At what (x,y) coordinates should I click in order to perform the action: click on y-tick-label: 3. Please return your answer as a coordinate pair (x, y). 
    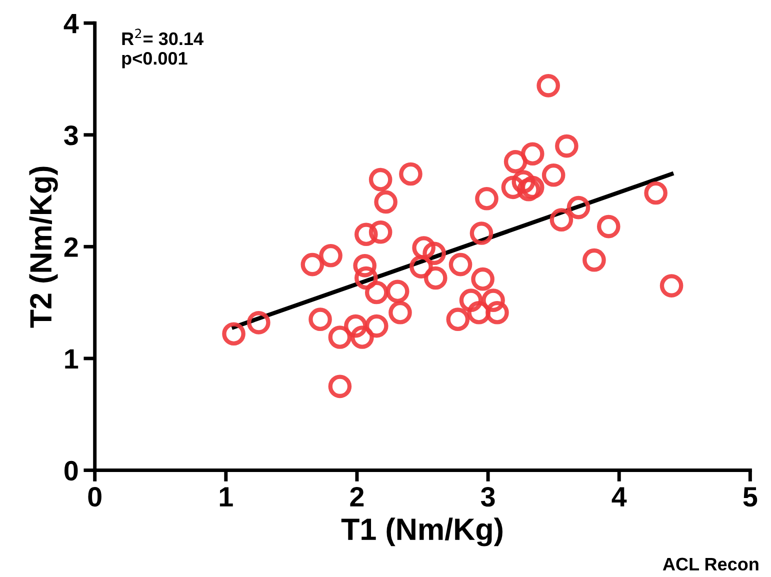
    Looking at the image, I should click on (71, 136).